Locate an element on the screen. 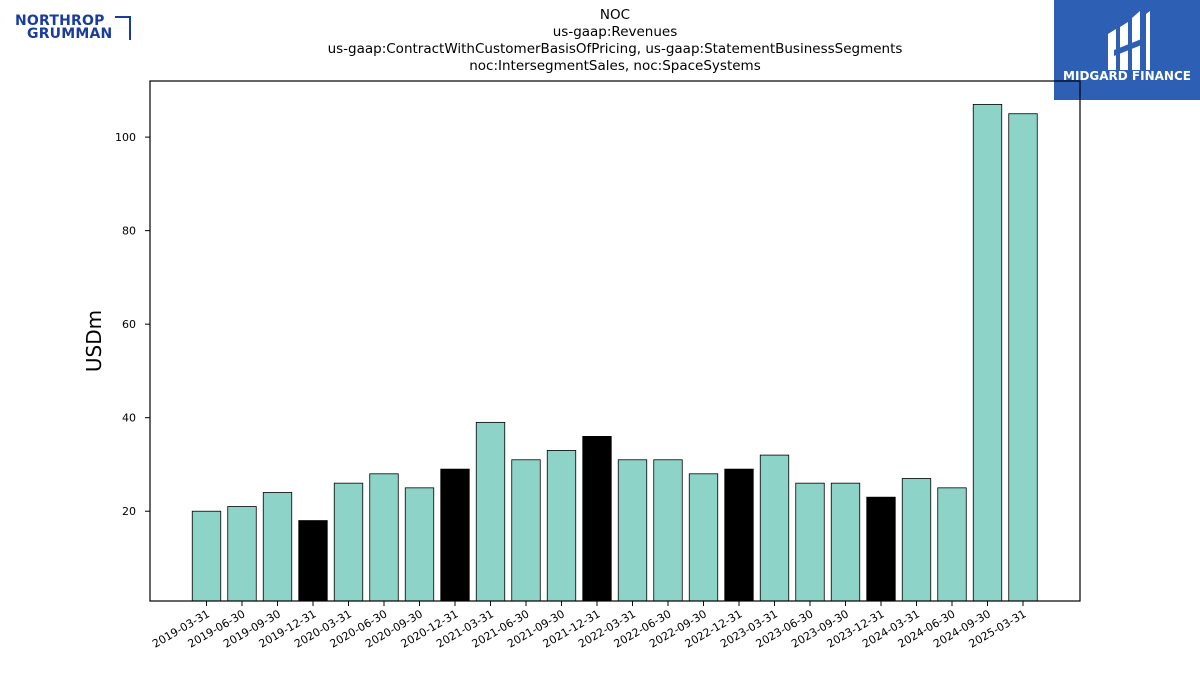  logo-line-2: GRUMMAN is located at coordinates (70, 34).